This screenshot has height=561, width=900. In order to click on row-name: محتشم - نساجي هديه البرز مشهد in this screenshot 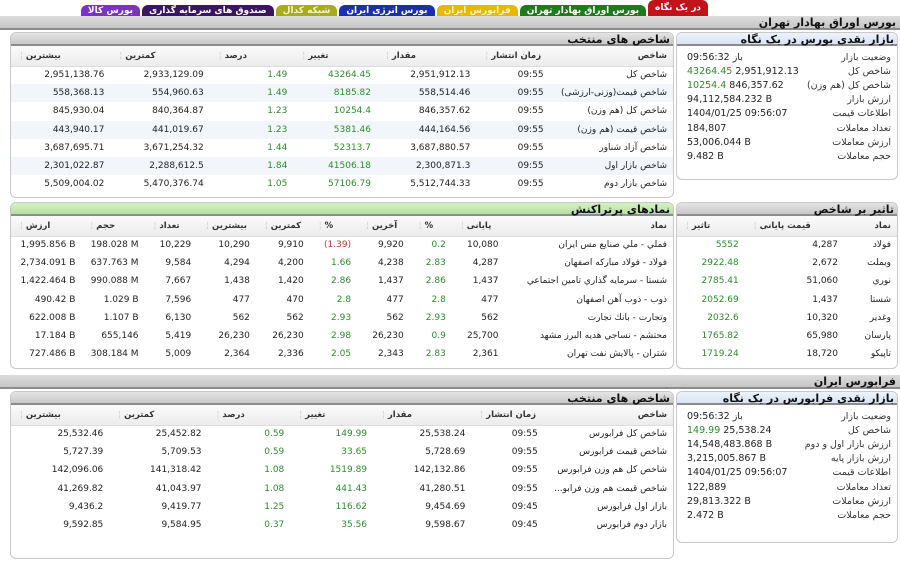, I will do `click(603, 336)`.